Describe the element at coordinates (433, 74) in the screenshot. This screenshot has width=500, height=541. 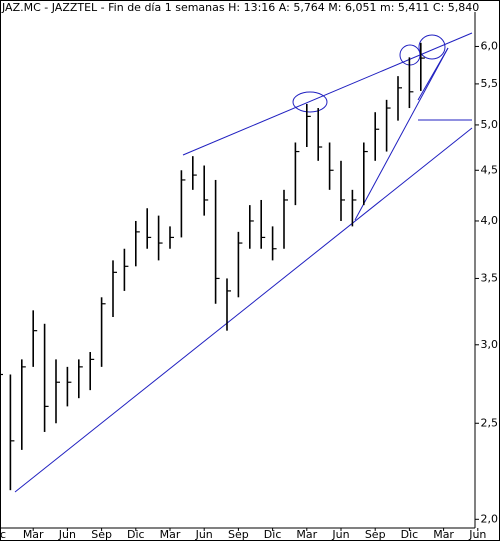
I see `channel-line` at that location.